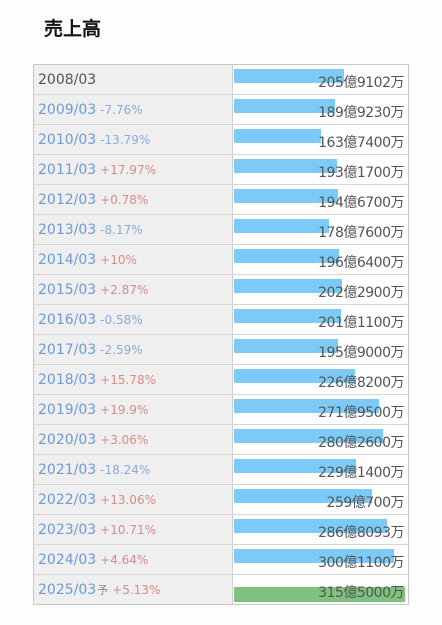  I want to click on change-label: +17.97%, so click(128, 169).